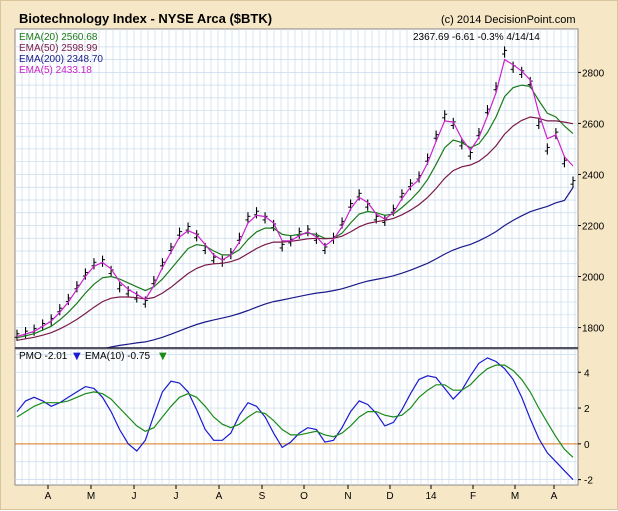 The width and height of the screenshot is (618, 511). I want to click on price-y-tick-label: 2200, so click(593, 227).